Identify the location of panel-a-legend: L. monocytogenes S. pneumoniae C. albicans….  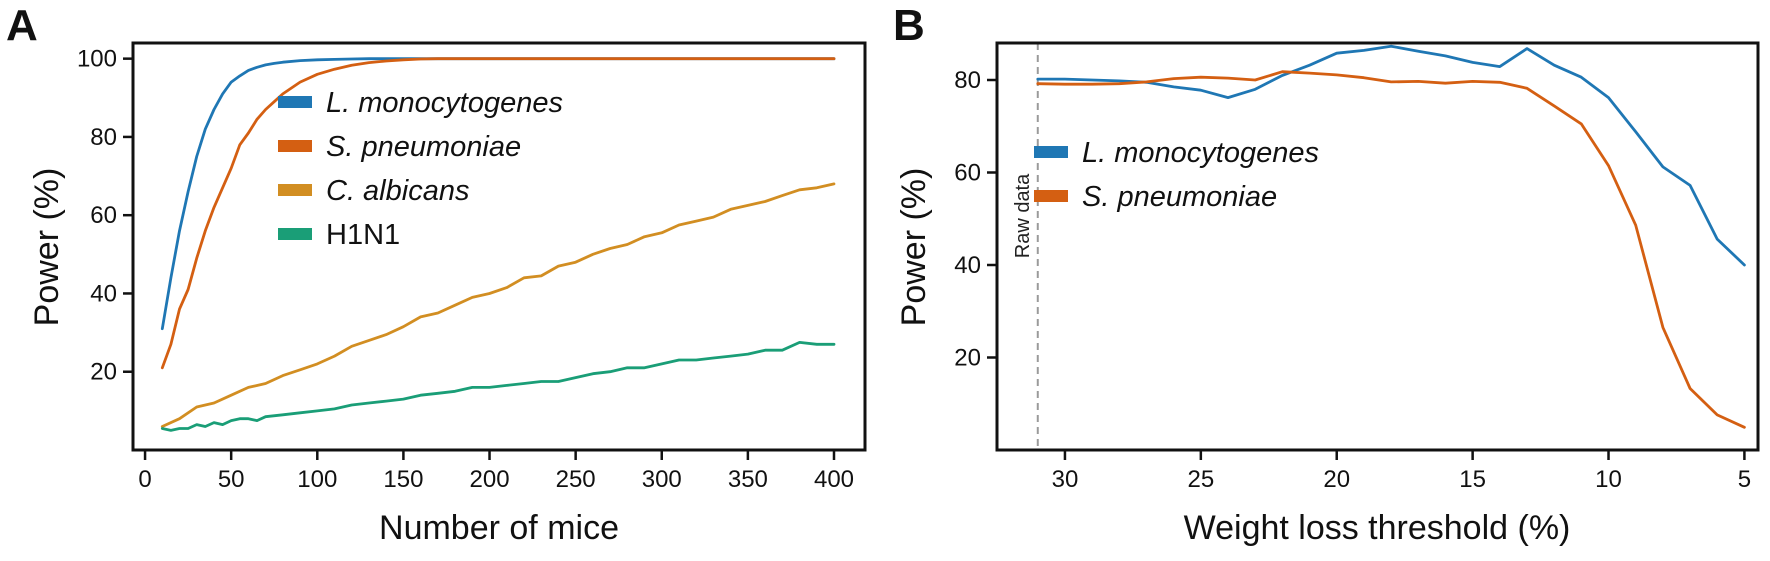
(420, 169).